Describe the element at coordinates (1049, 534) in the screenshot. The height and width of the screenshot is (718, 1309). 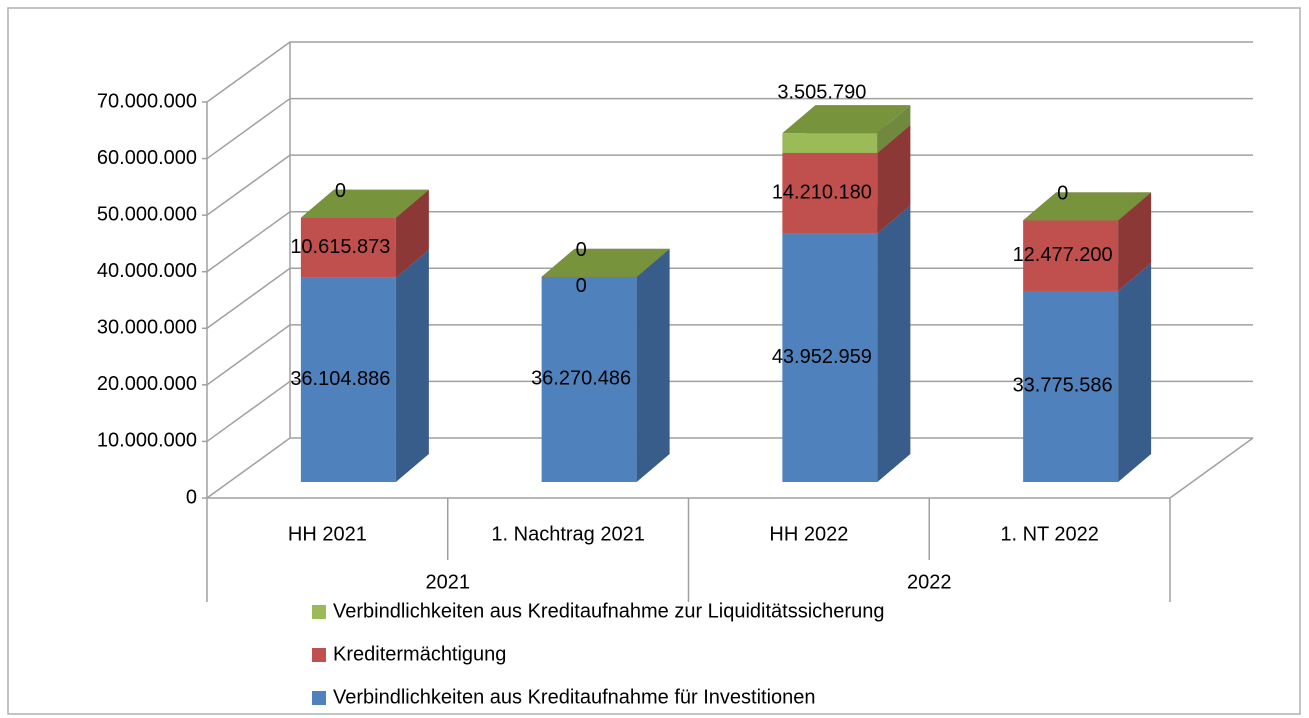
I see `x-tick-label: 1. NT 2022` at that location.